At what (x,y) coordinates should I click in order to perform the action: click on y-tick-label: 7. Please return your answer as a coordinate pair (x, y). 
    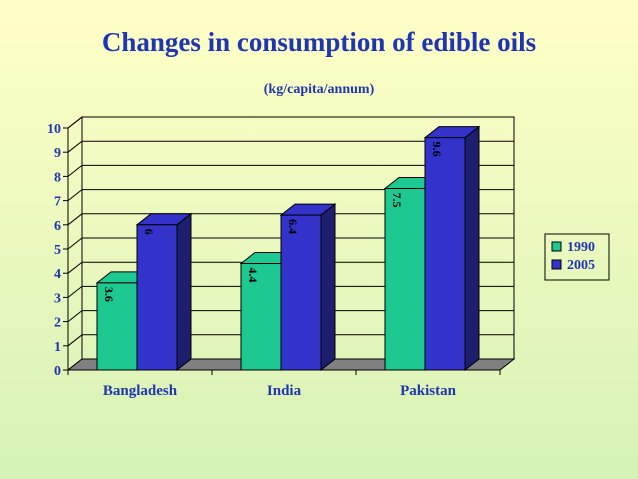
    Looking at the image, I should click on (57, 202).